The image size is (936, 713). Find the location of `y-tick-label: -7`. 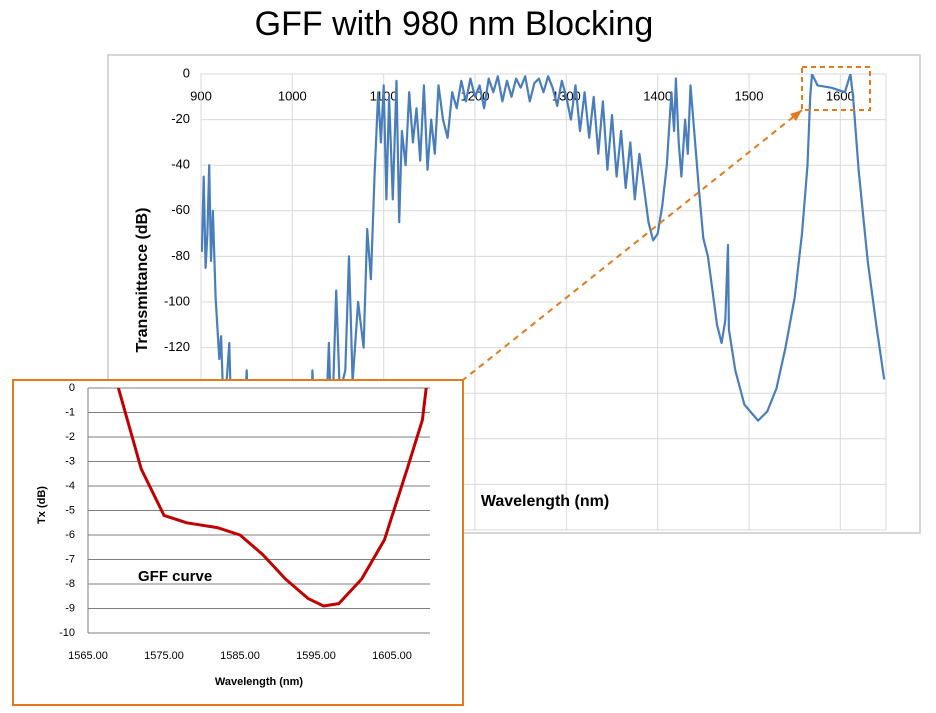

y-tick-label: -7 is located at coordinates (70, 559).